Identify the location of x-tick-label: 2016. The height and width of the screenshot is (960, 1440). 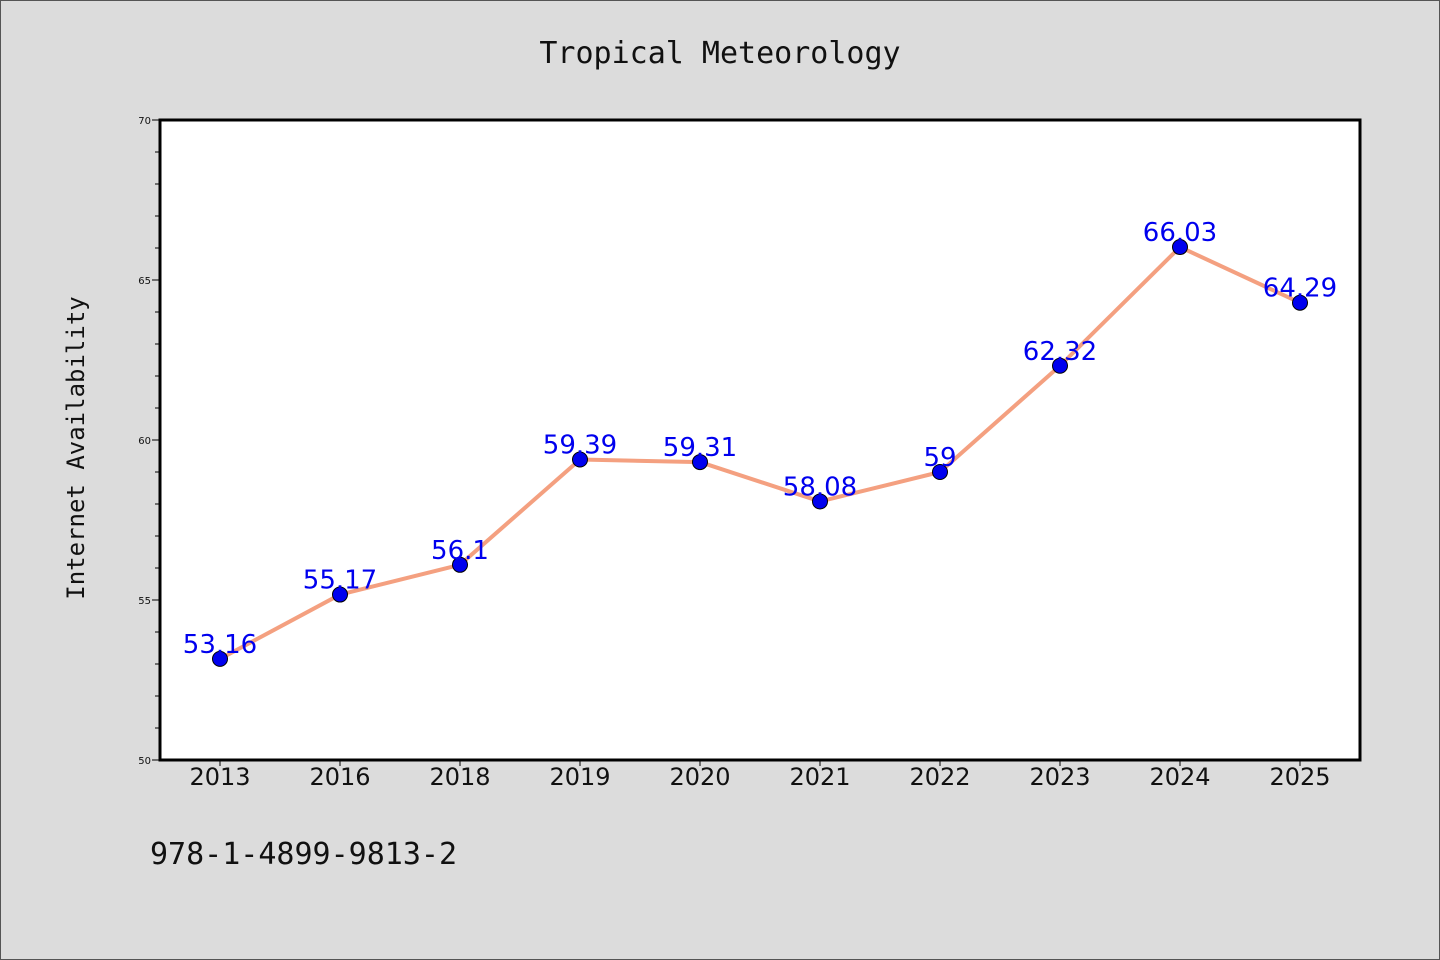
(339, 777).